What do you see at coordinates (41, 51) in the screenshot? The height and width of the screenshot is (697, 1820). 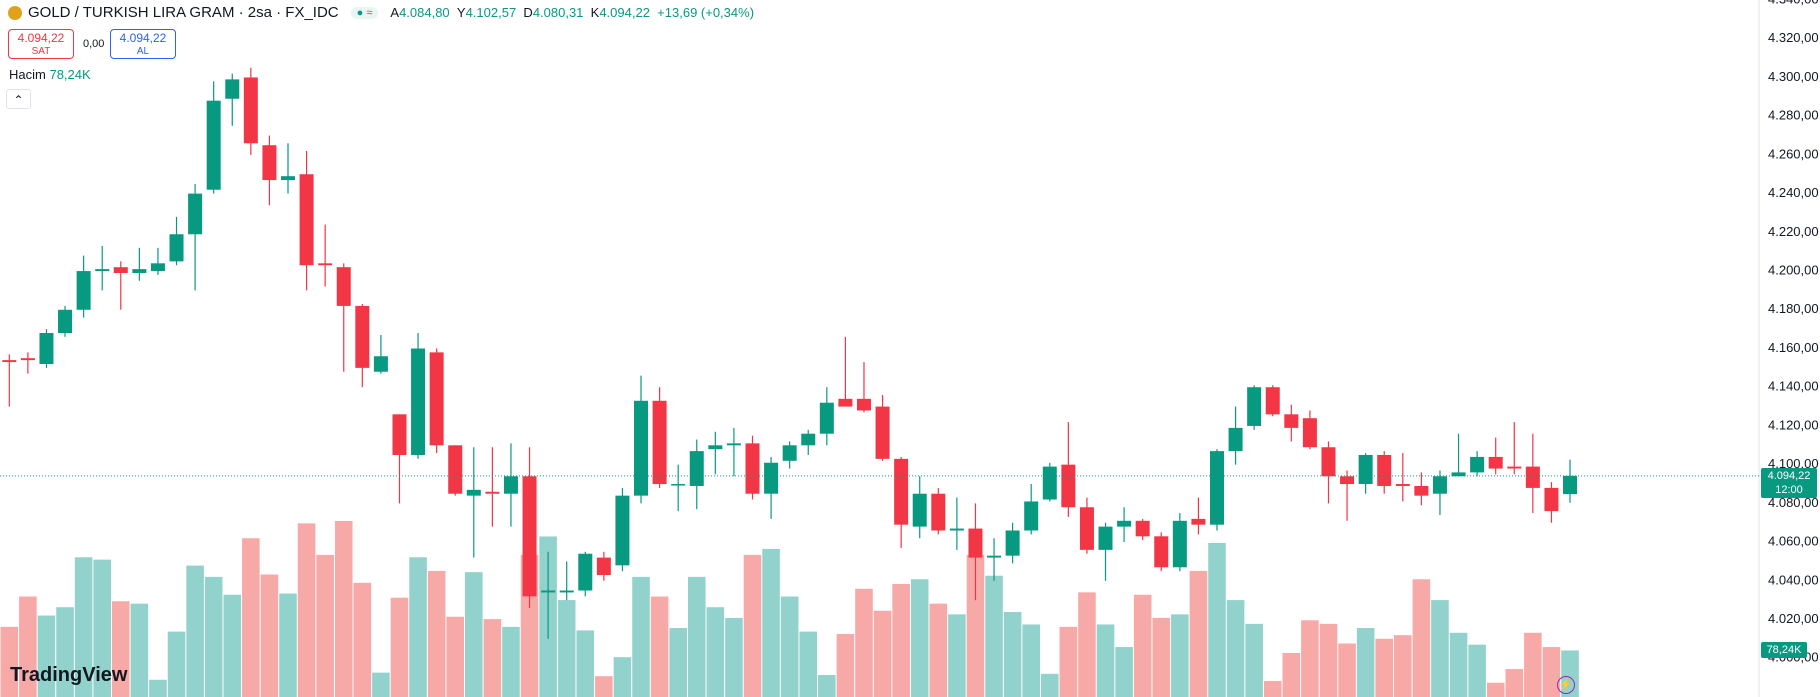 I see `sell-label: SAT` at bounding box center [41, 51].